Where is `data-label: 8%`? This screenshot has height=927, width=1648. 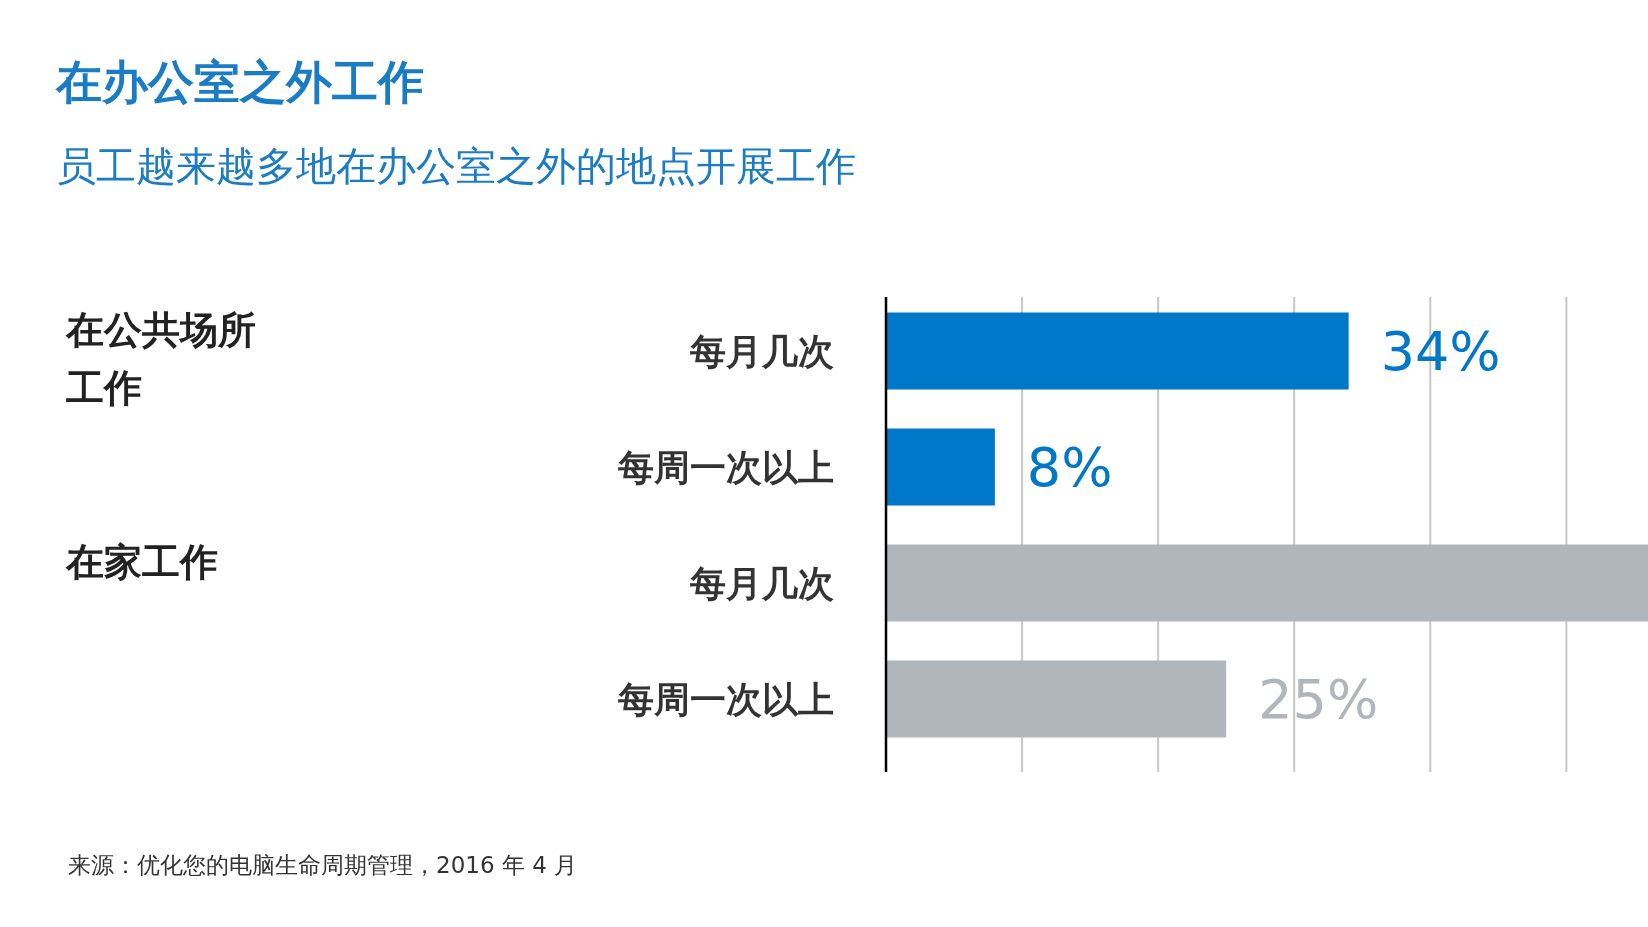
data-label: 8% is located at coordinates (1069, 467).